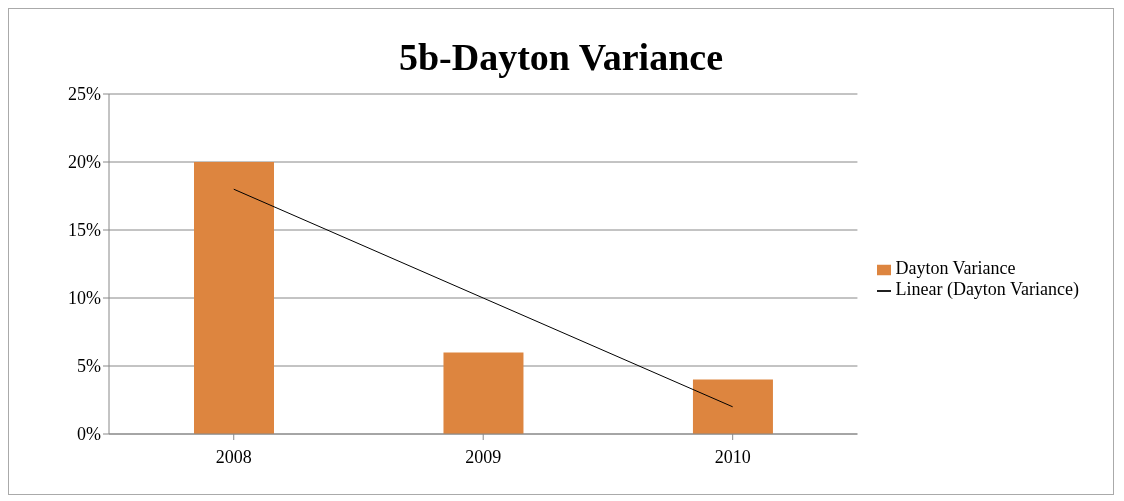 This screenshot has height=501, width=1124. Describe the element at coordinates (84, 94) in the screenshot. I see `y-tick-label: 25%` at that location.